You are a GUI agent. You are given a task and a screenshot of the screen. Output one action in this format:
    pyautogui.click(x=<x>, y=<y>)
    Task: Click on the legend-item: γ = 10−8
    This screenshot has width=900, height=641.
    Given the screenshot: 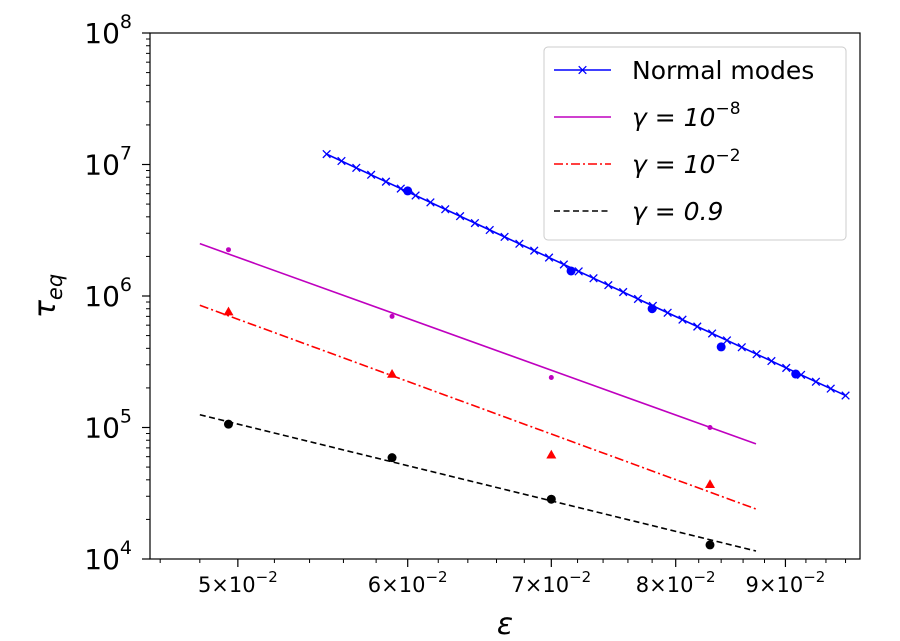 What is the action you would take?
    pyautogui.click(x=647, y=115)
    